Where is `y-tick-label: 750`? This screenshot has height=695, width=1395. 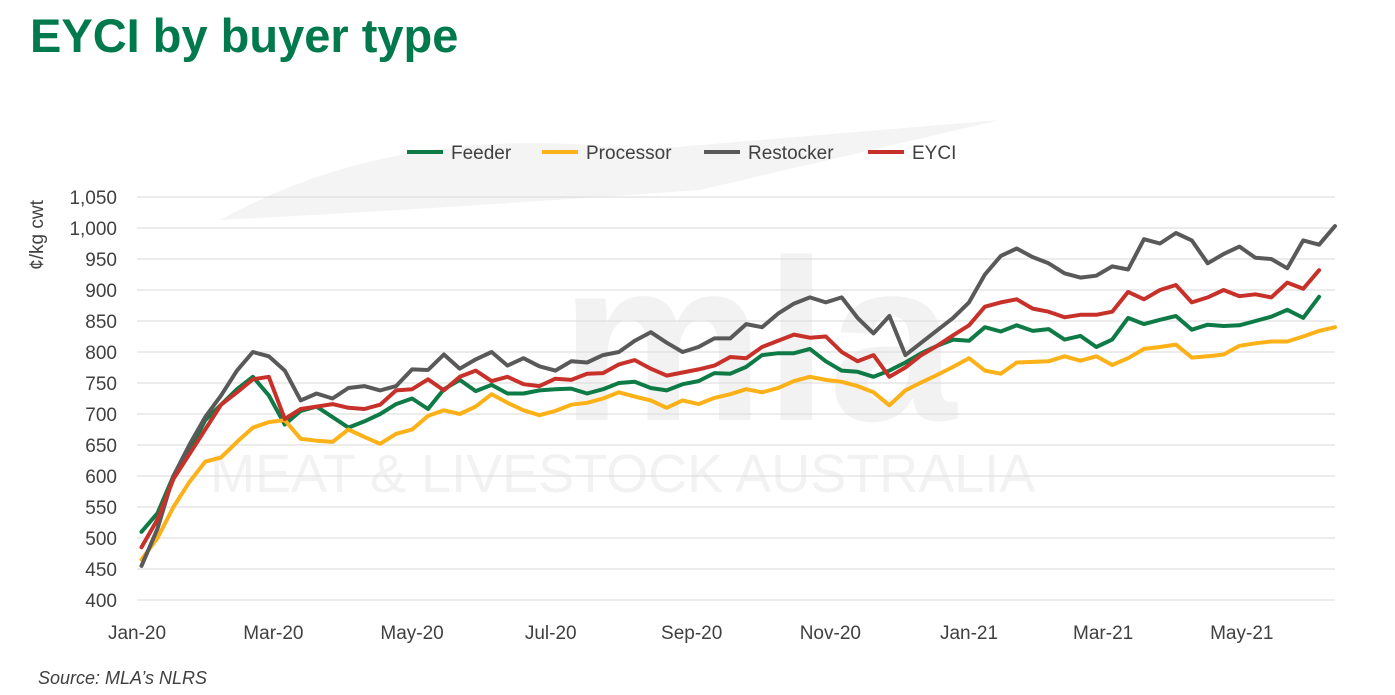
y-tick-label: 750 is located at coordinates (101, 384).